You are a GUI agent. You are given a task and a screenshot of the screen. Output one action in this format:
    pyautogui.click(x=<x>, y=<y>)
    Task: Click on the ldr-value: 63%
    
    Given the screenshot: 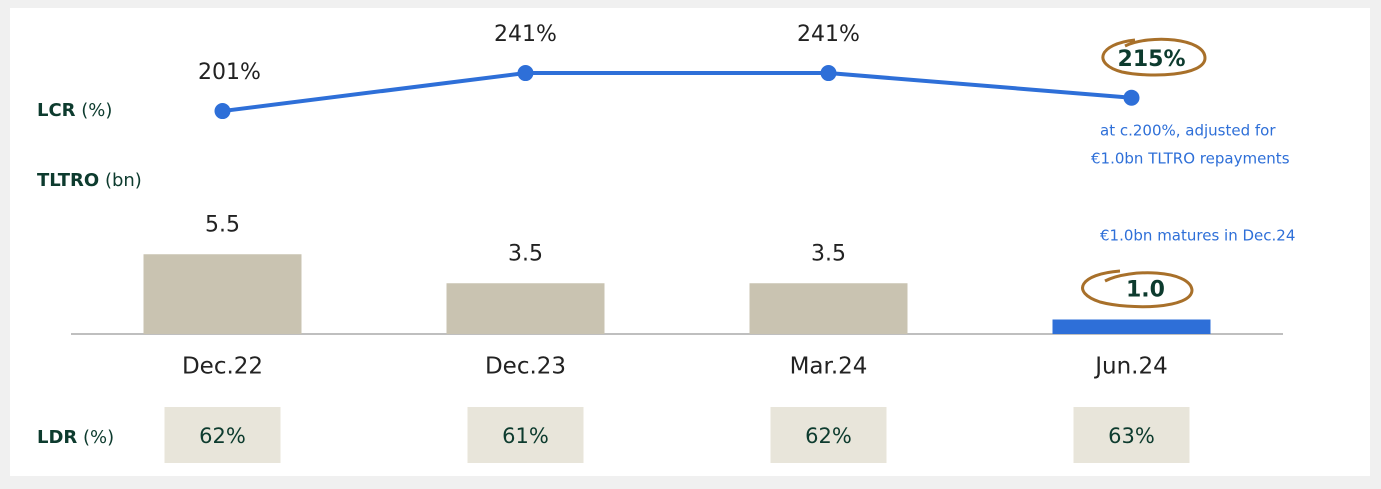 What is the action you would take?
    pyautogui.click(x=1131, y=436)
    